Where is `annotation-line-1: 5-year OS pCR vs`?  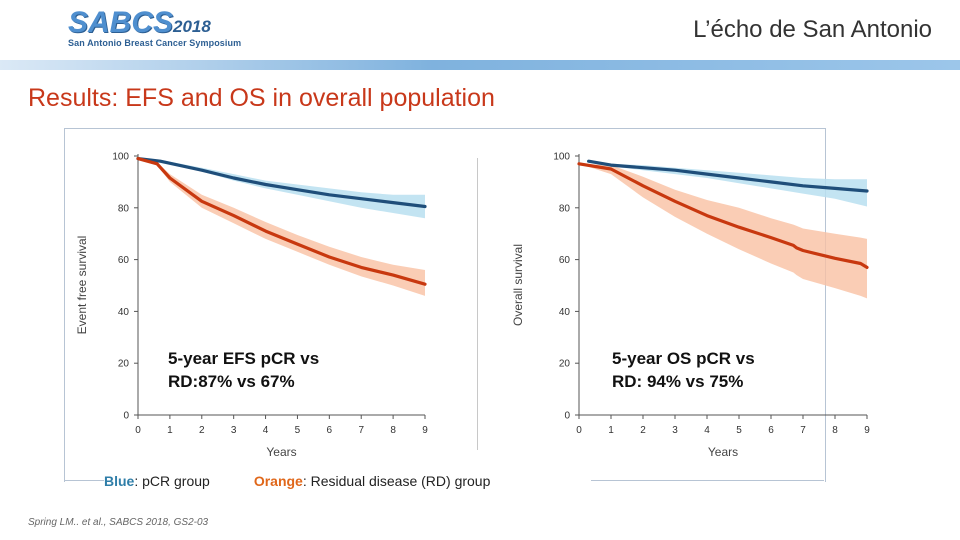
annotation-line-1: 5-year OS pCR vs is located at coordinates (683, 358).